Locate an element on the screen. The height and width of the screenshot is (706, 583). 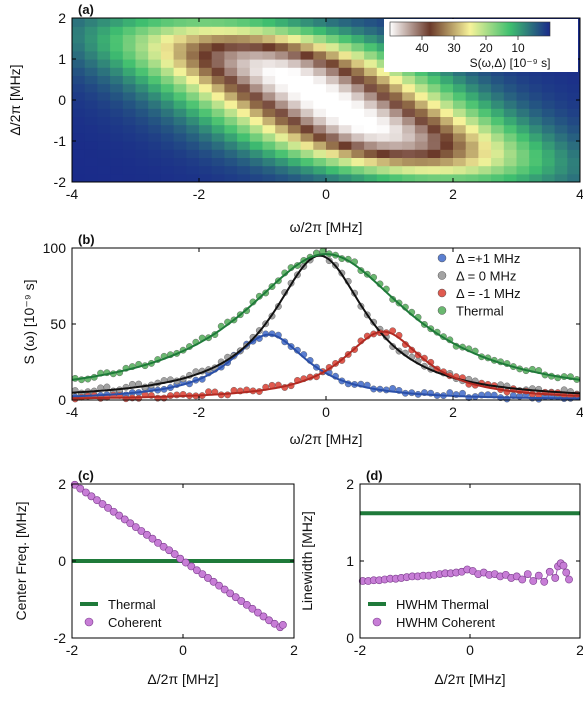
panel-d-letter: (d) is located at coordinates (374, 475).